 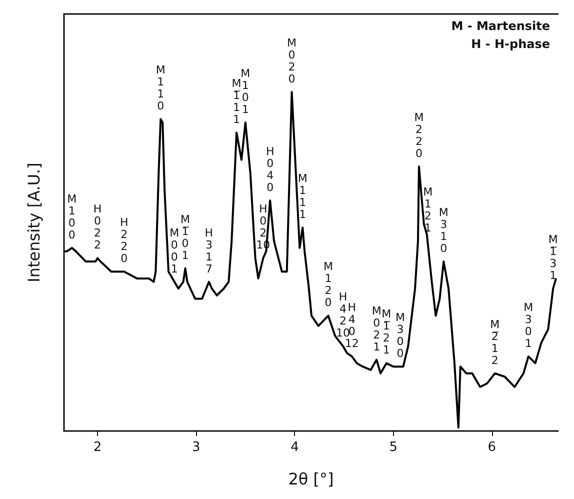 What do you see at coordinates (292, 61) in the screenshot?
I see `annotation: M 0 2 0` at bounding box center [292, 61].